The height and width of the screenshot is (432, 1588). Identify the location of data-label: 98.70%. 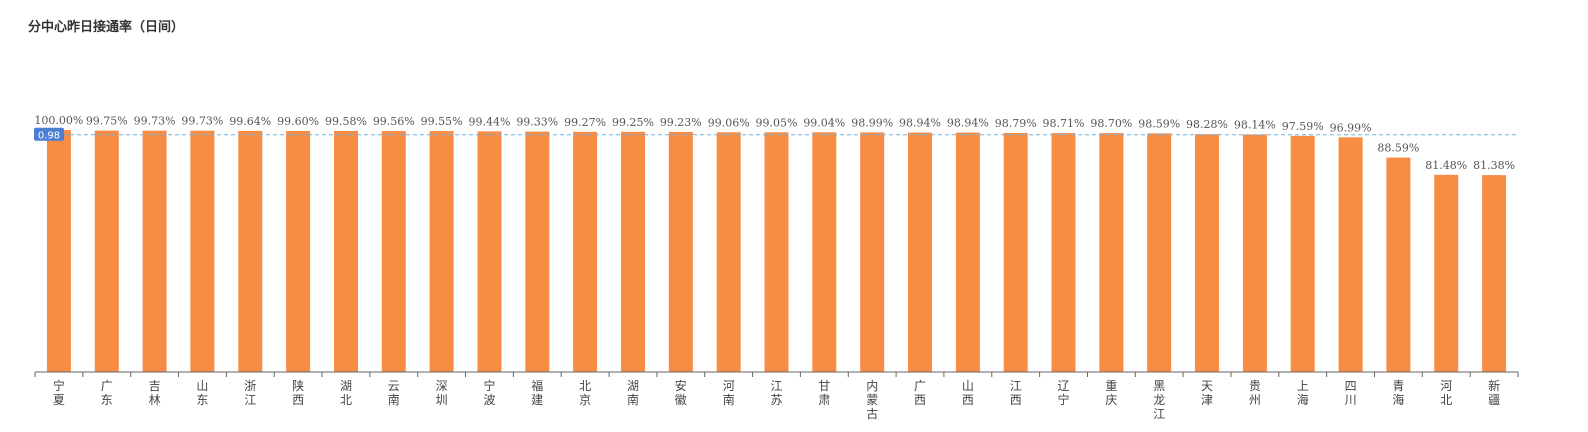
(1111, 123).